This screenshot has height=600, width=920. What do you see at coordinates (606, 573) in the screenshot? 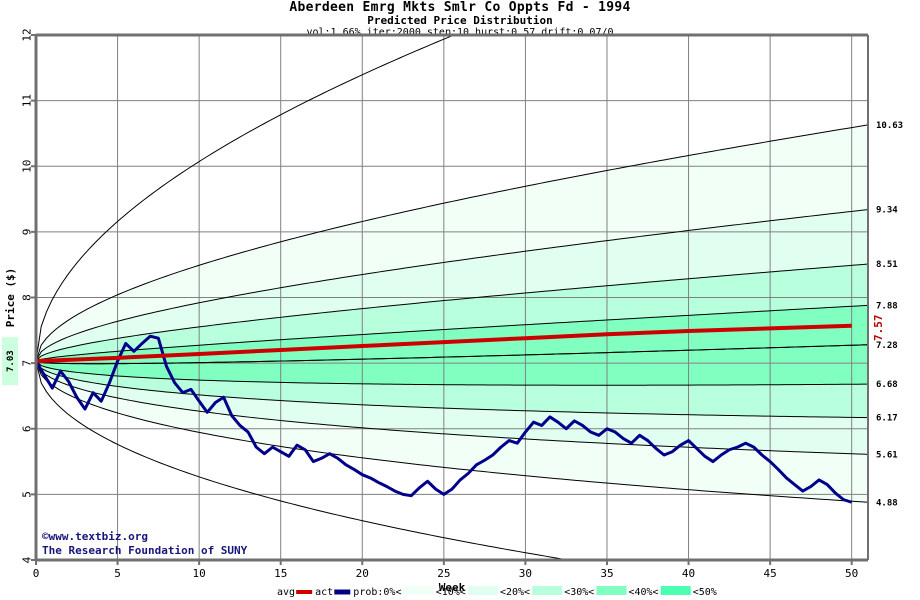
I see `x-tick-label: 35` at bounding box center [606, 573].